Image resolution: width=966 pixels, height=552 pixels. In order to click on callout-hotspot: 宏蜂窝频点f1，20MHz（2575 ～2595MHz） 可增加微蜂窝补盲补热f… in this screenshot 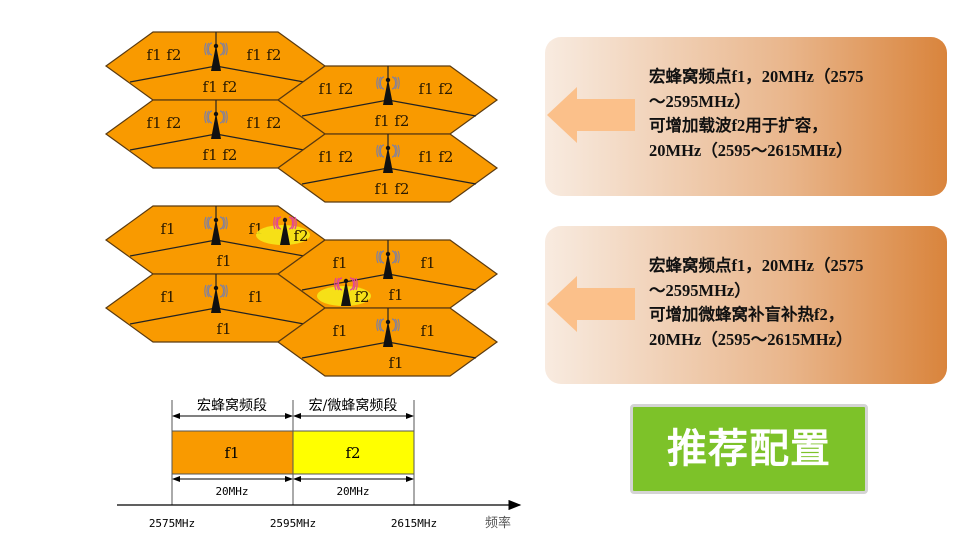, I will do `click(746, 305)`.